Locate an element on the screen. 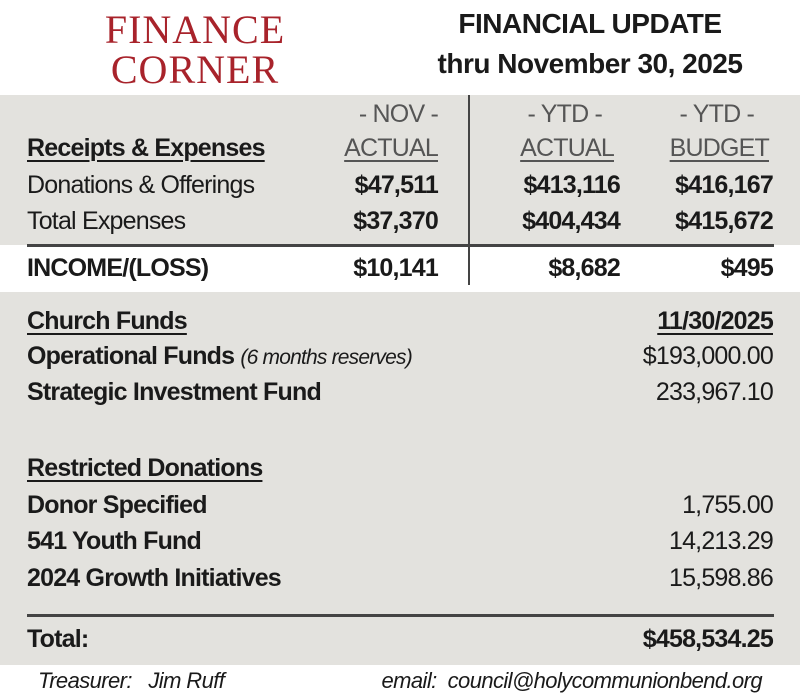  page-title: FINANCIAL UPDATE is located at coordinates (590, 23).